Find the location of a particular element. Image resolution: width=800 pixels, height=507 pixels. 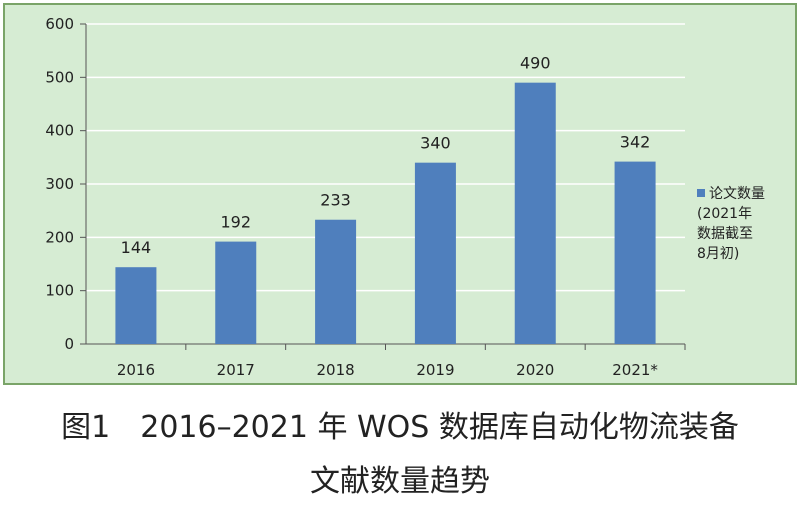

x-tick-label: 2021* is located at coordinates (635, 370).